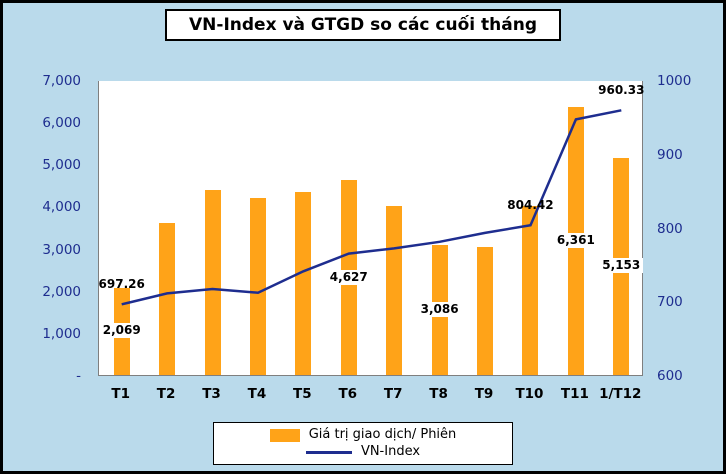 This screenshot has width=726, height=474. Describe the element at coordinates (61, 207) in the screenshot. I see `left-axis-tick: 4,000` at that location.